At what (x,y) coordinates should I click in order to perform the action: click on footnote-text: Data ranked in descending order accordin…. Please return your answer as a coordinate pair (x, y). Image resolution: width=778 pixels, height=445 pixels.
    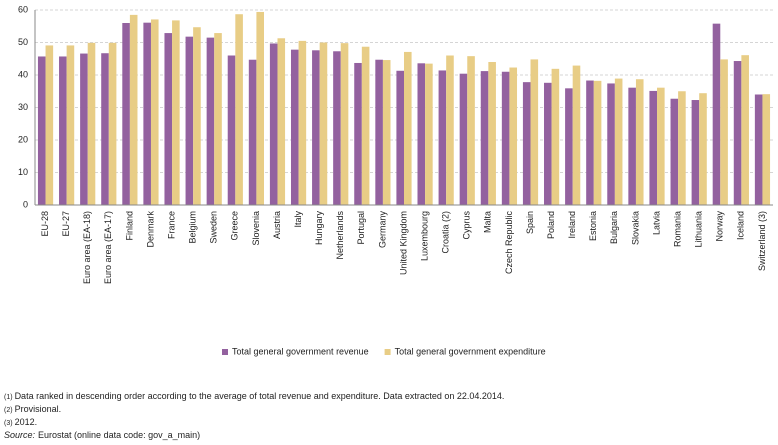
    Looking at the image, I should click on (260, 396).